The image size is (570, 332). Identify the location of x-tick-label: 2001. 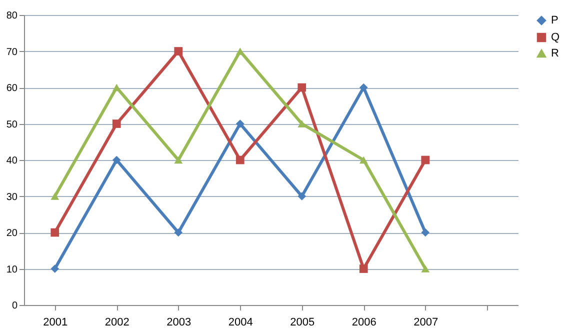
(55, 322).